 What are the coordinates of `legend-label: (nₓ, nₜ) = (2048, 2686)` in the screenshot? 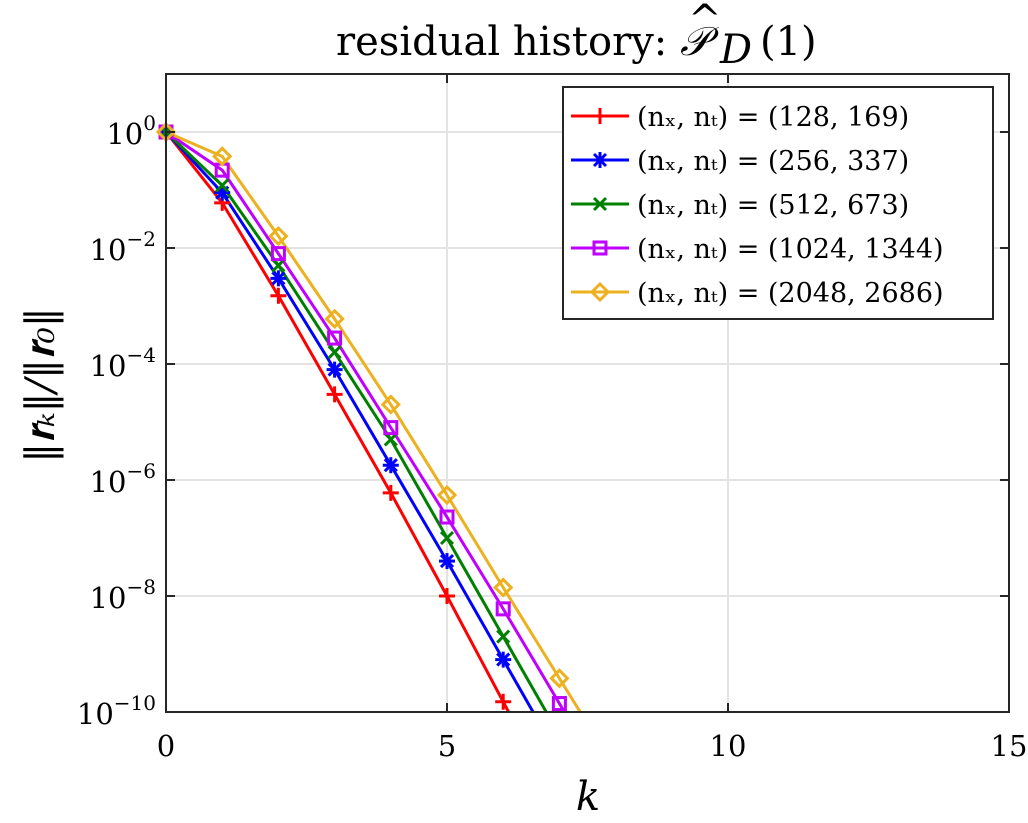 It's located at (790, 293).